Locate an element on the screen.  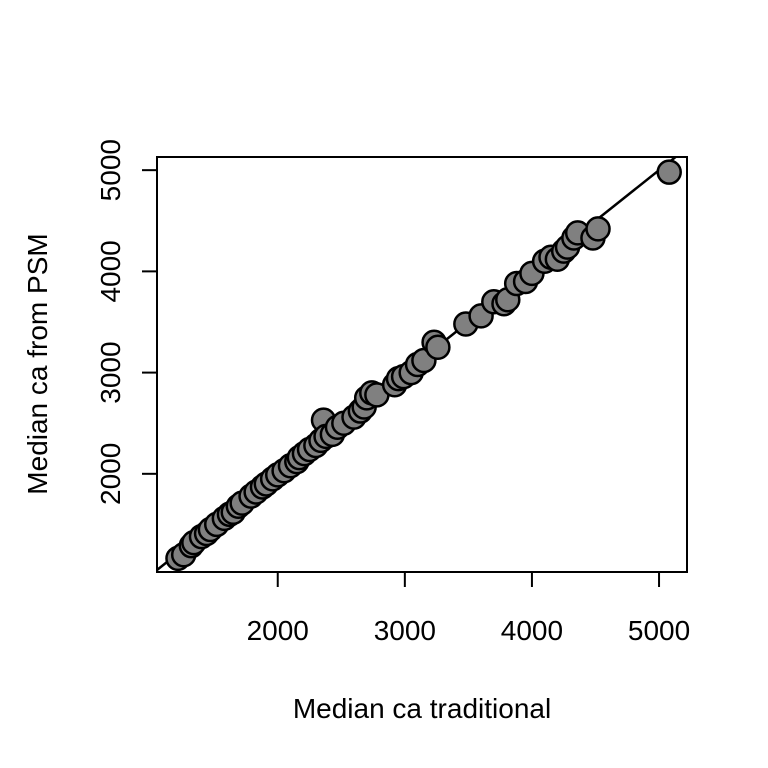
y-tick-label: 5000 is located at coordinates (110, 170).